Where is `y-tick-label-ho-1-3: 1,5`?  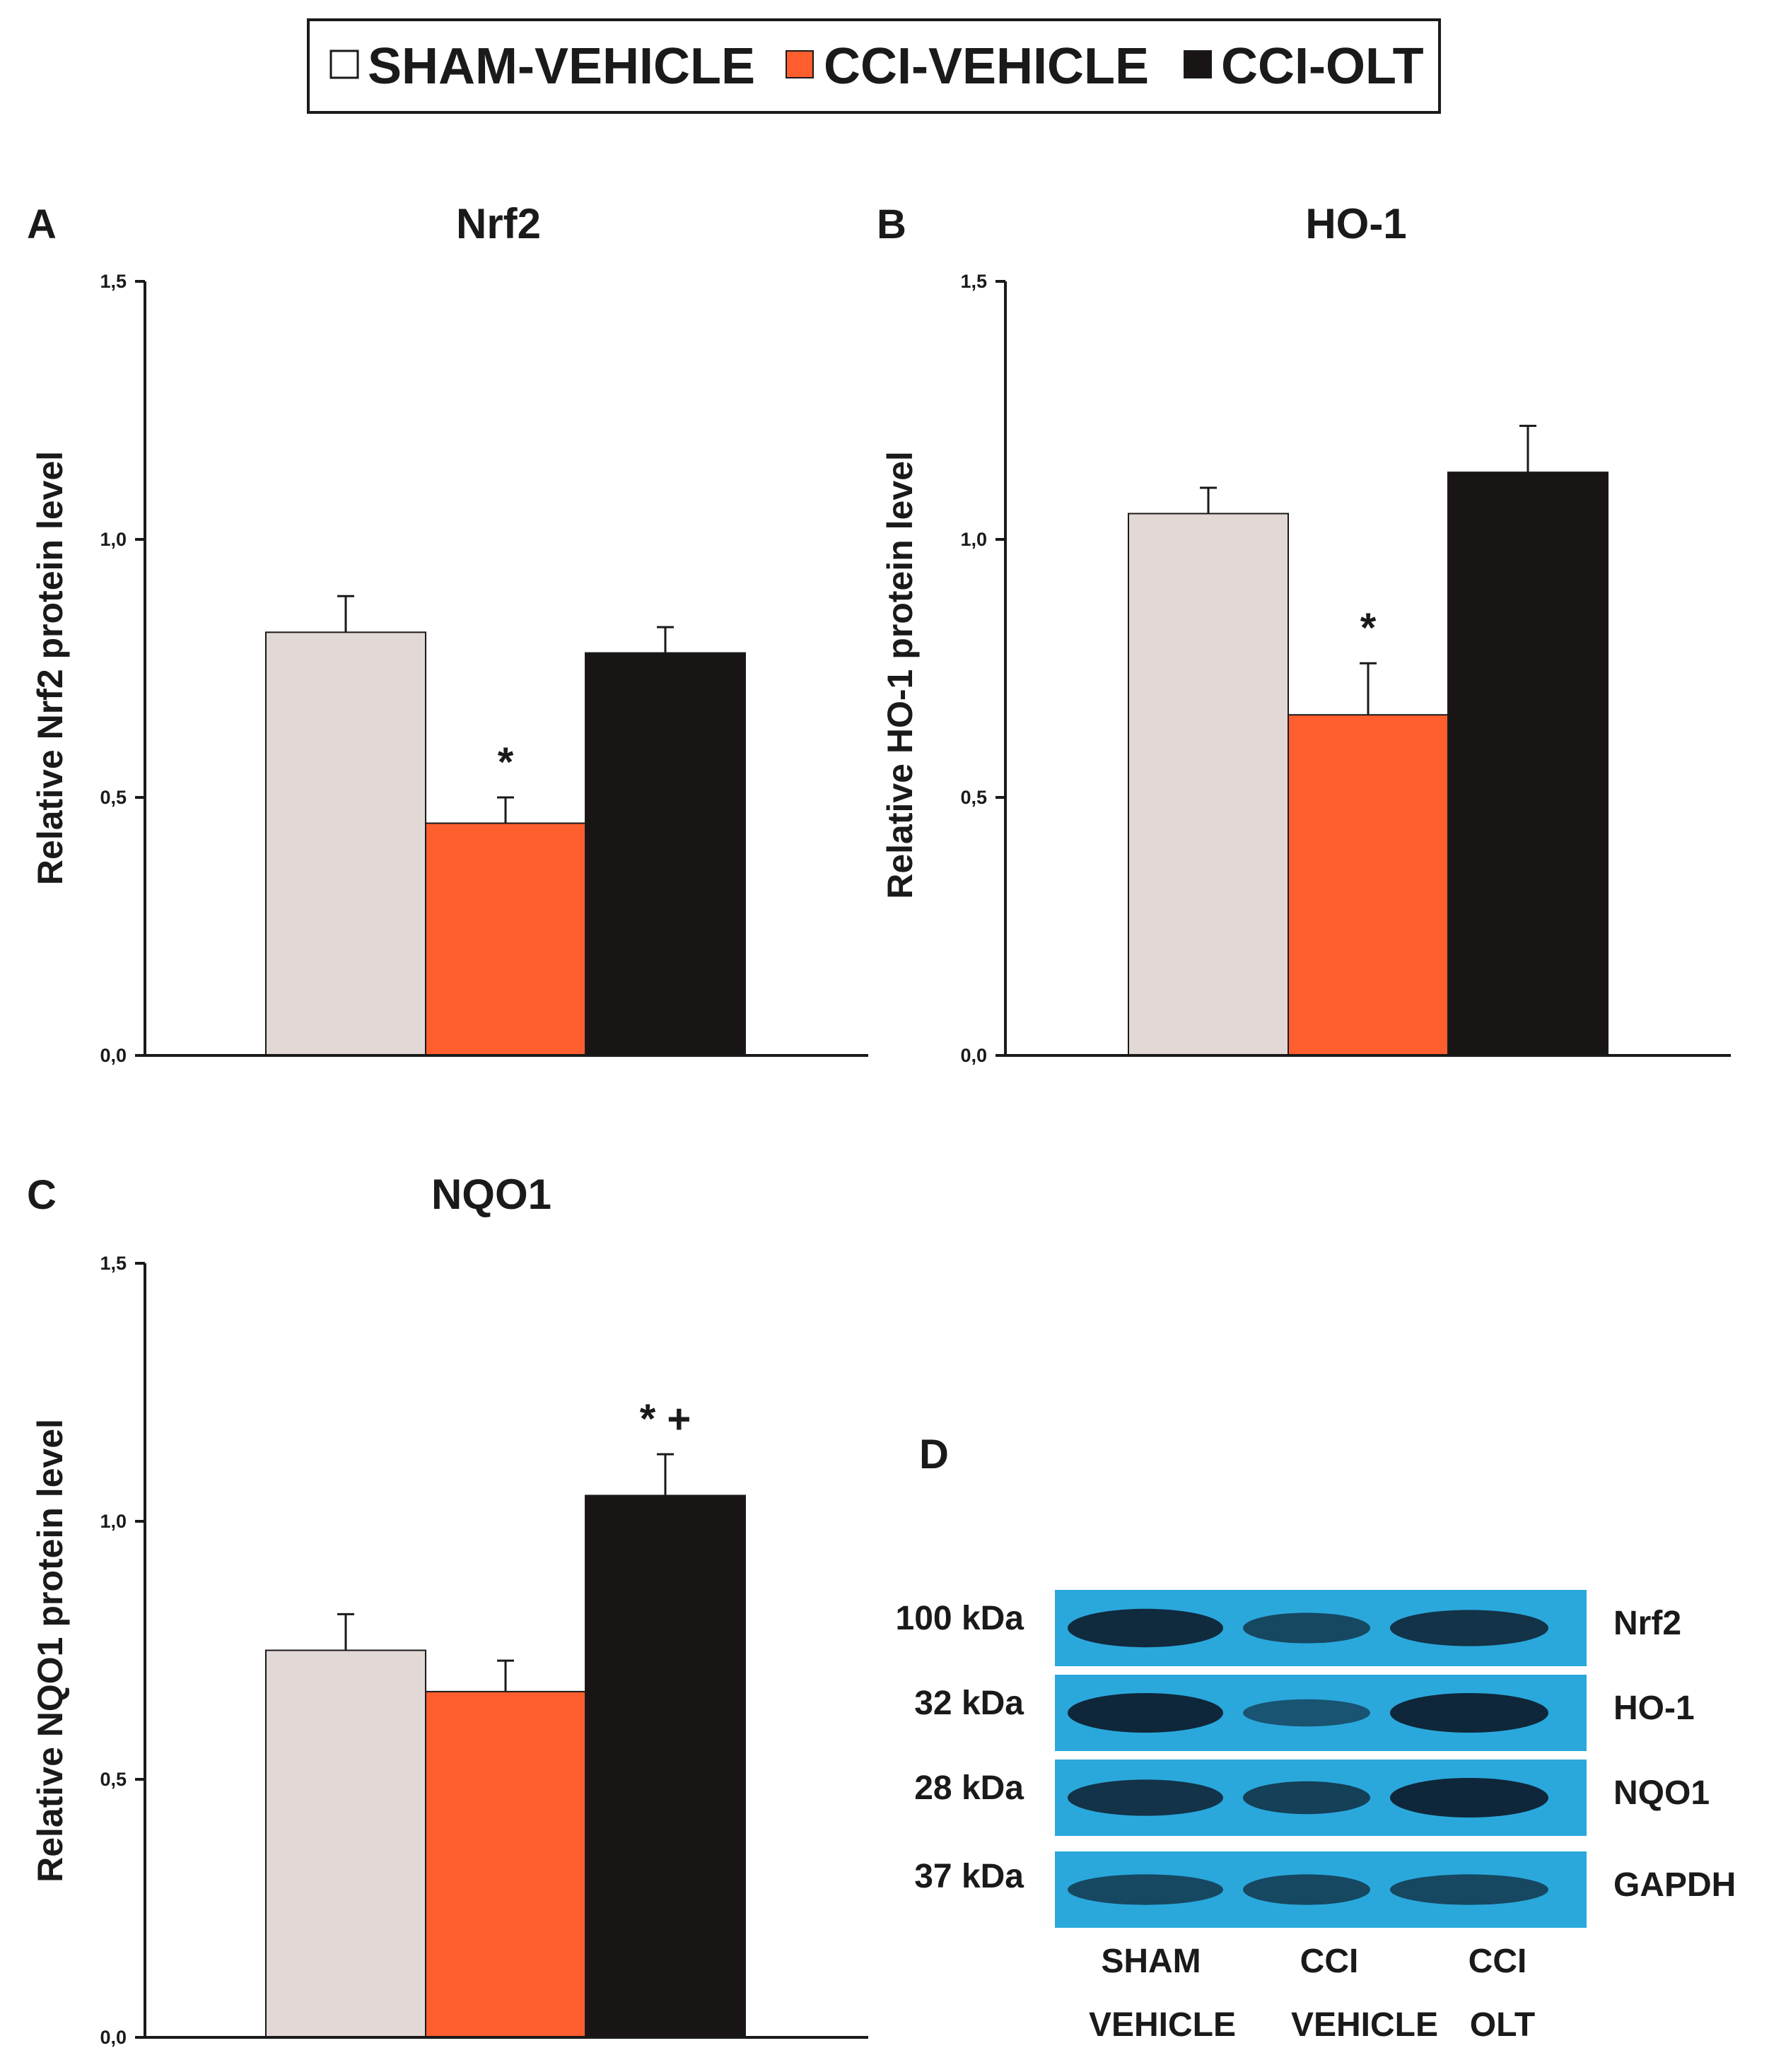 y-tick-label-ho-1-3: 1,5 is located at coordinates (973, 281).